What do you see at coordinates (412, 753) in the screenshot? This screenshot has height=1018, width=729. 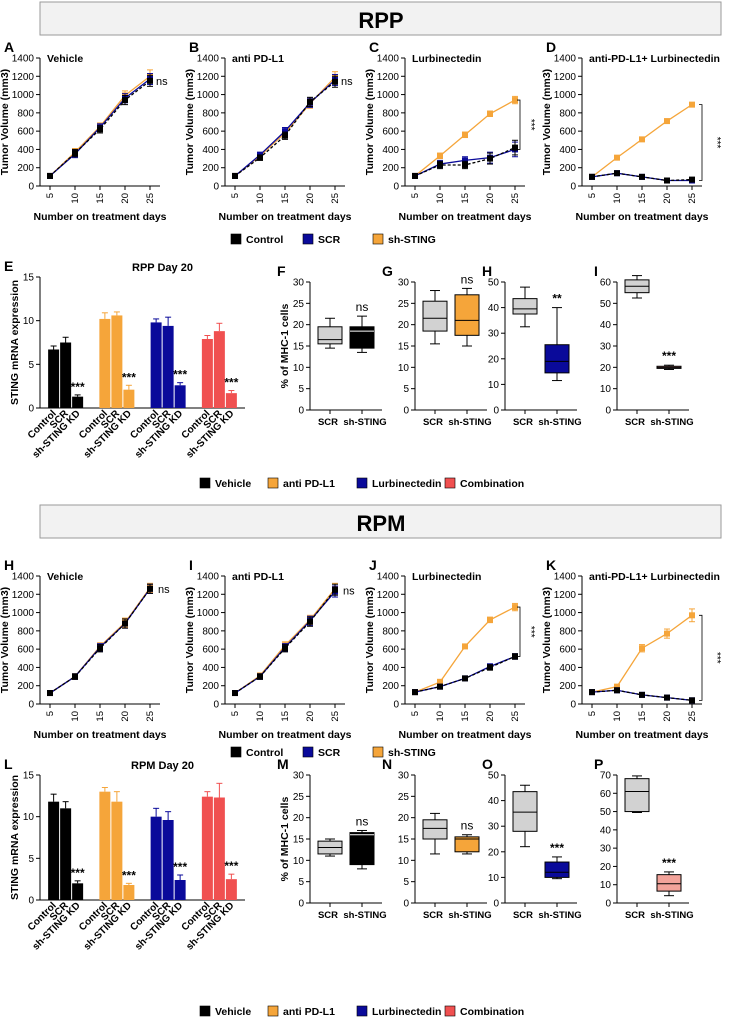 I see `legend-label: sh-STING` at bounding box center [412, 753].